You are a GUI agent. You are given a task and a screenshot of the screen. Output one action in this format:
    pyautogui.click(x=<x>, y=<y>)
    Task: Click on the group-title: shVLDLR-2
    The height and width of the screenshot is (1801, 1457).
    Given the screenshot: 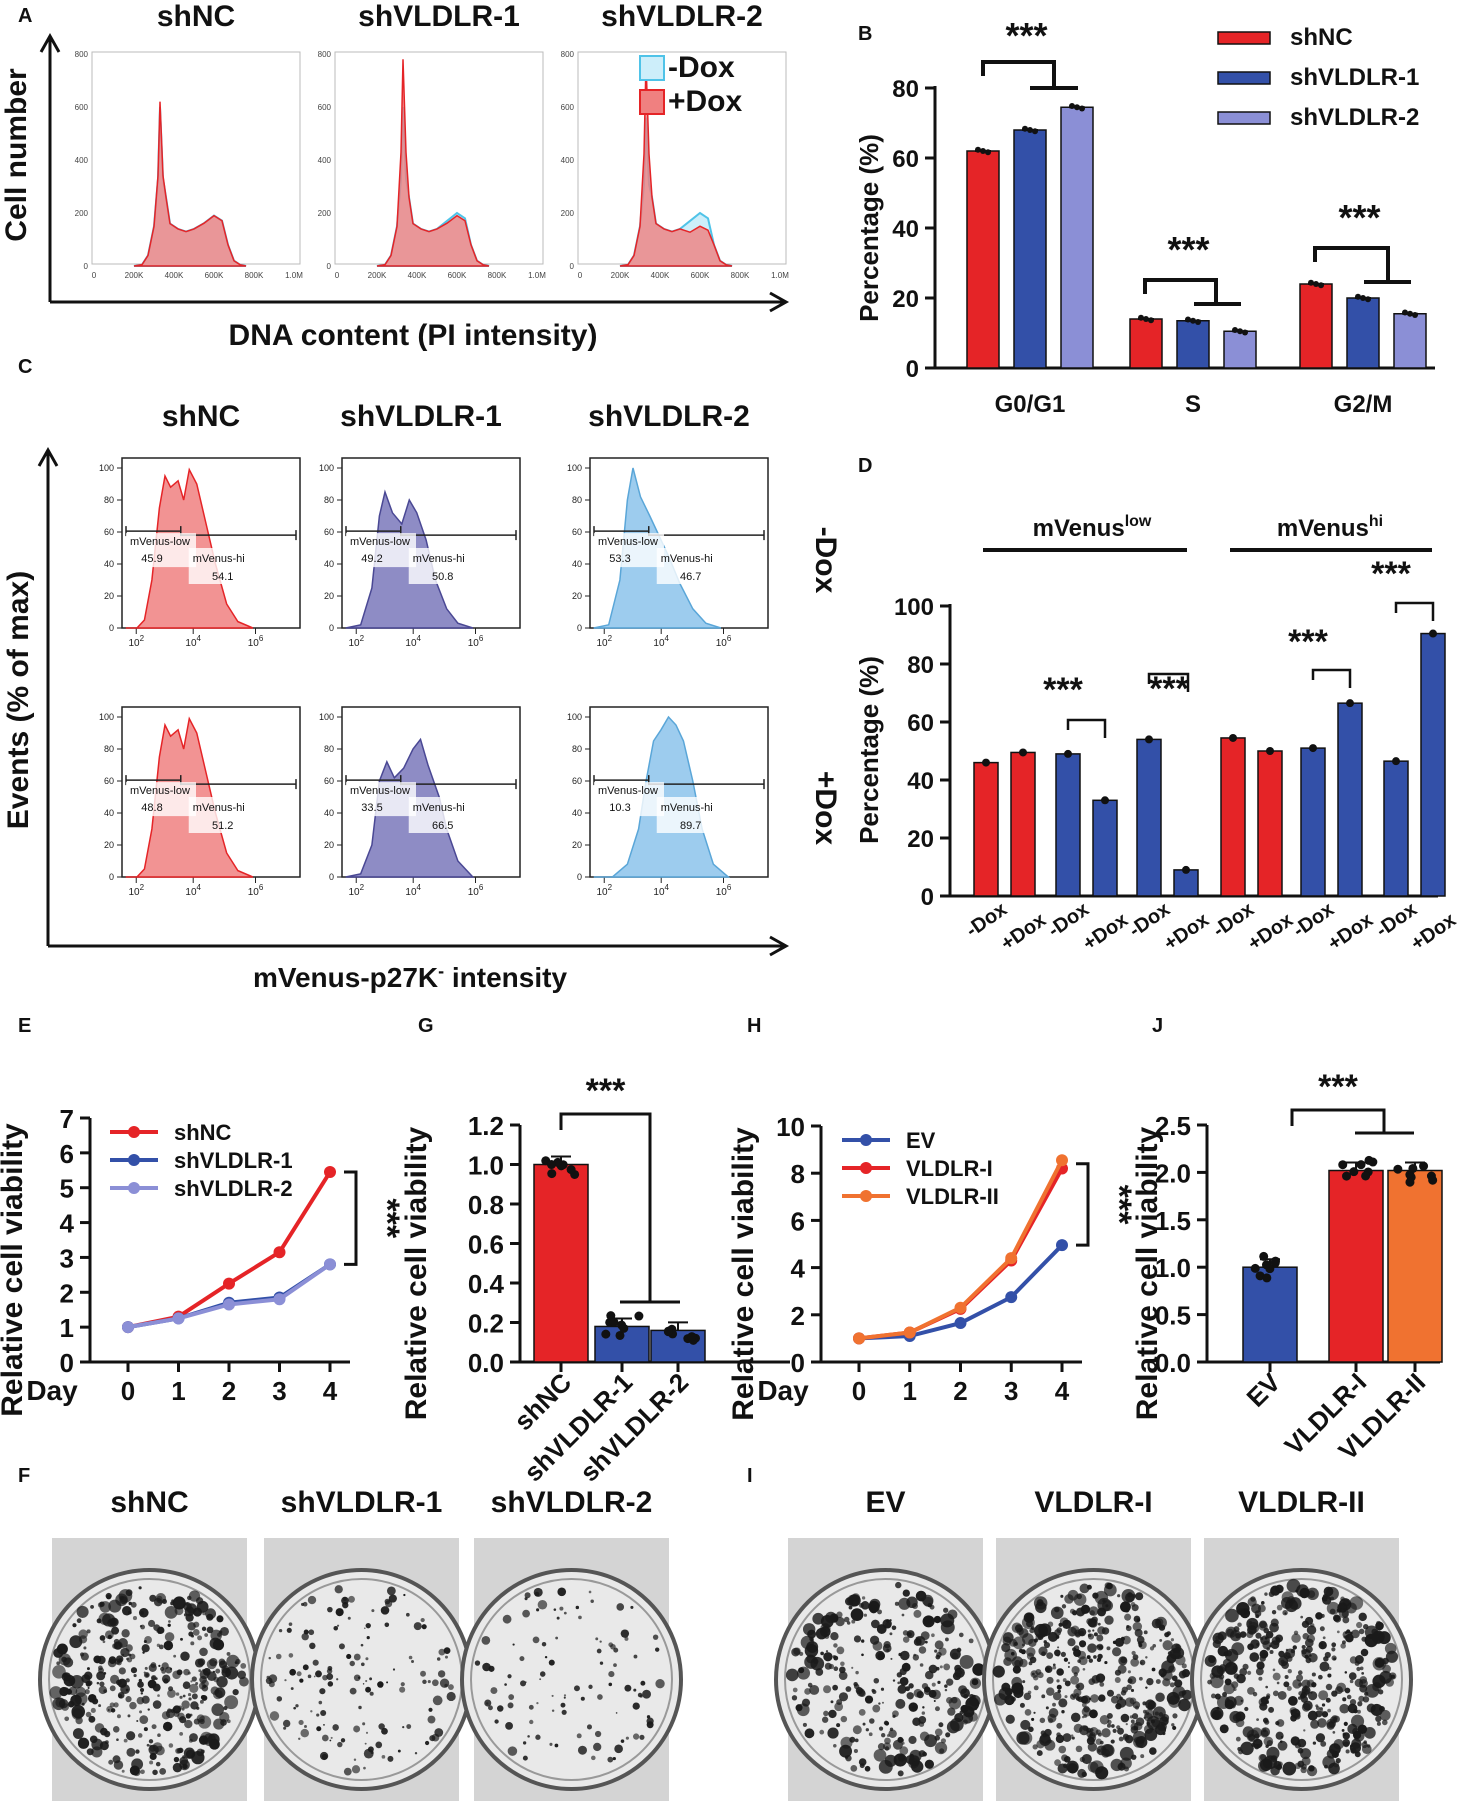 What is the action you would take?
    pyautogui.click(x=669, y=416)
    